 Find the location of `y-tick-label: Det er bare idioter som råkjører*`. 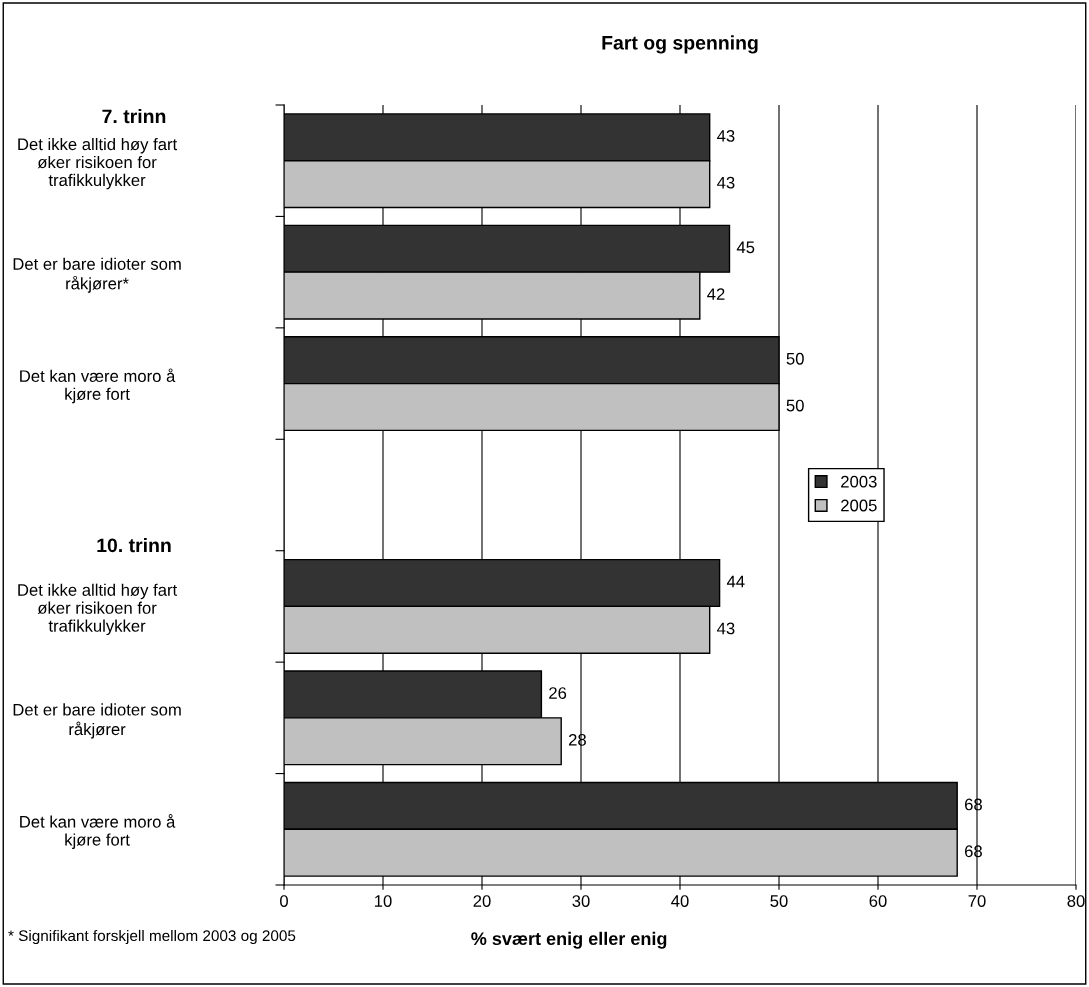

y-tick-label: Det er bare idioter som råkjører* is located at coordinates (97, 275).